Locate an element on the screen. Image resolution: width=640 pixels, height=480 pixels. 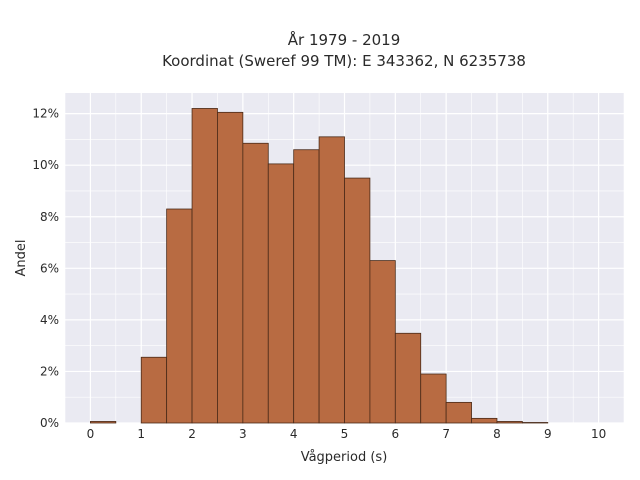
x-tick-label: 4 is located at coordinates (294, 434).